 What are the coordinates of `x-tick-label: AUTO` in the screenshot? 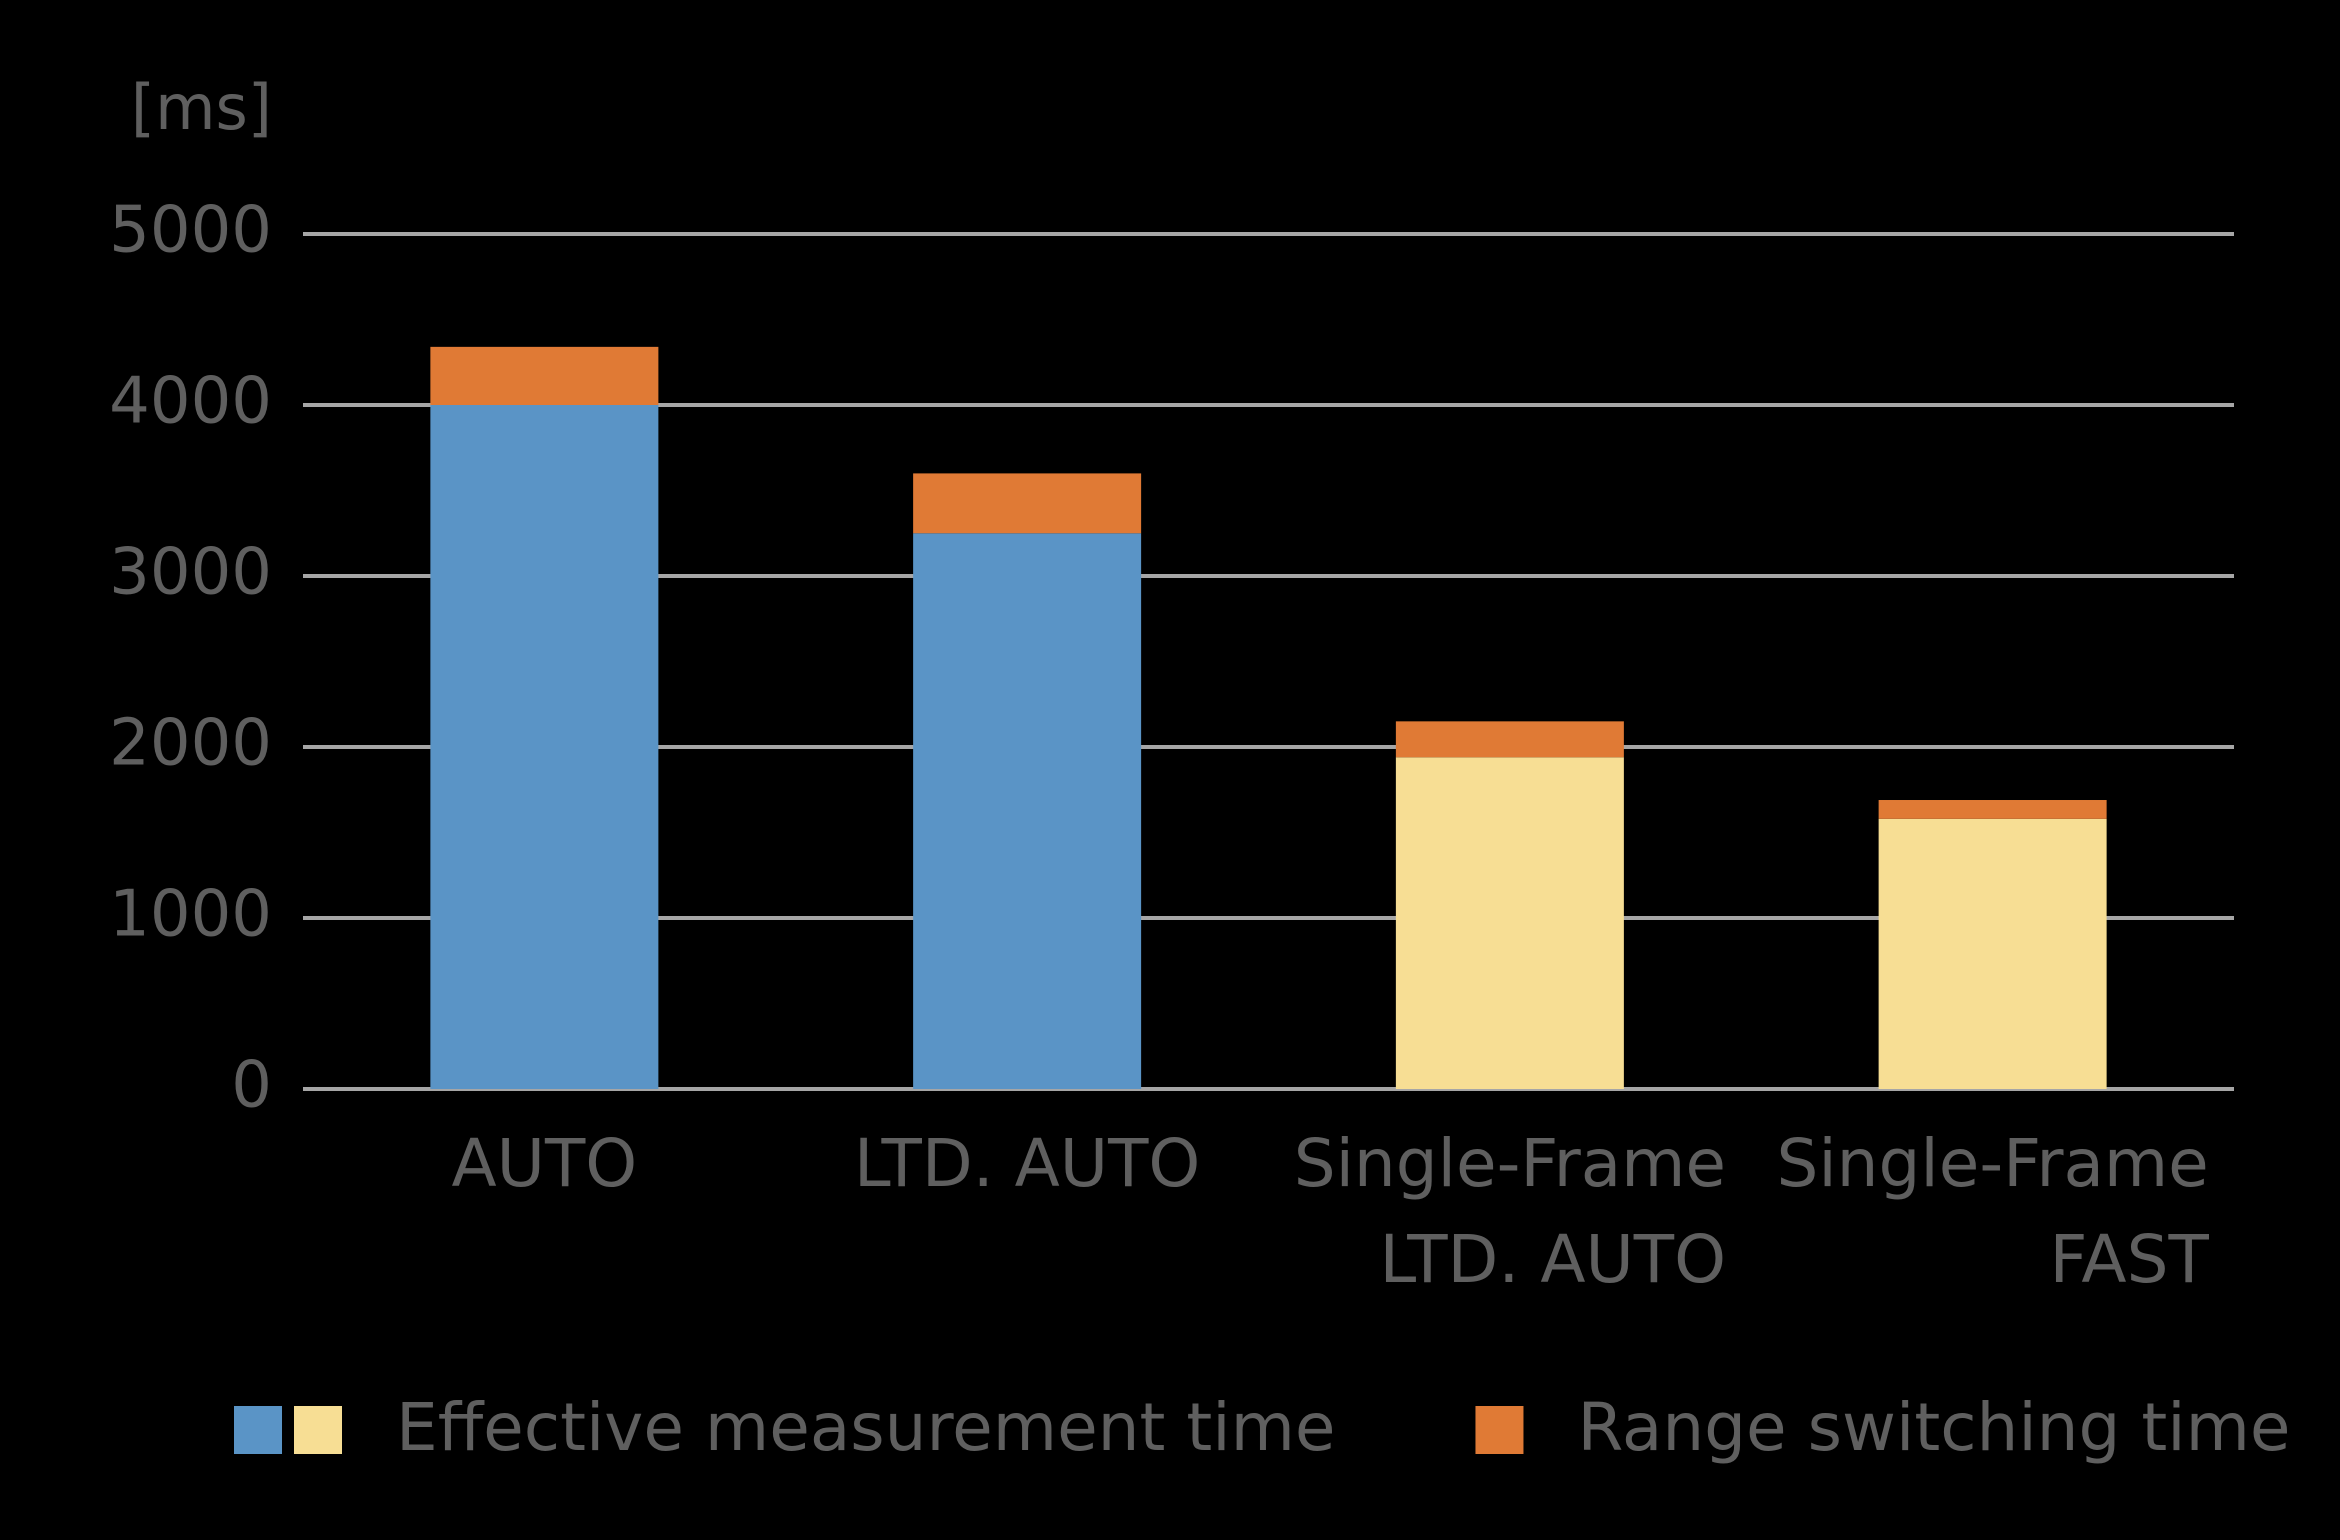 It's located at (545, 1163).